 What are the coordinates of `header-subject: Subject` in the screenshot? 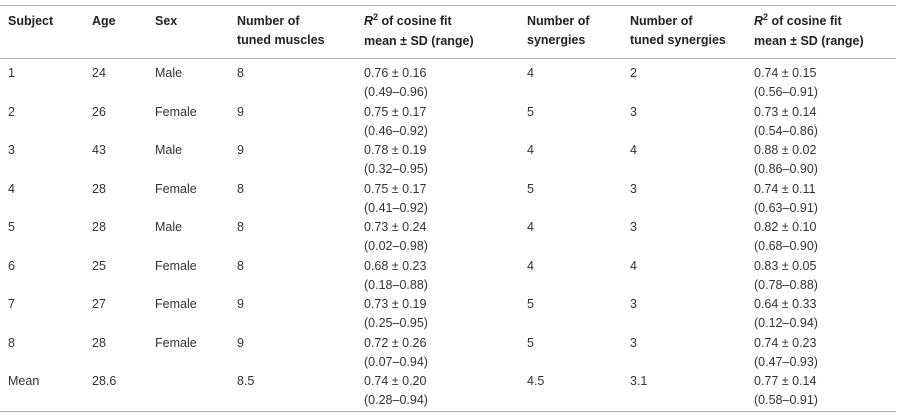 It's located at (31, 21).